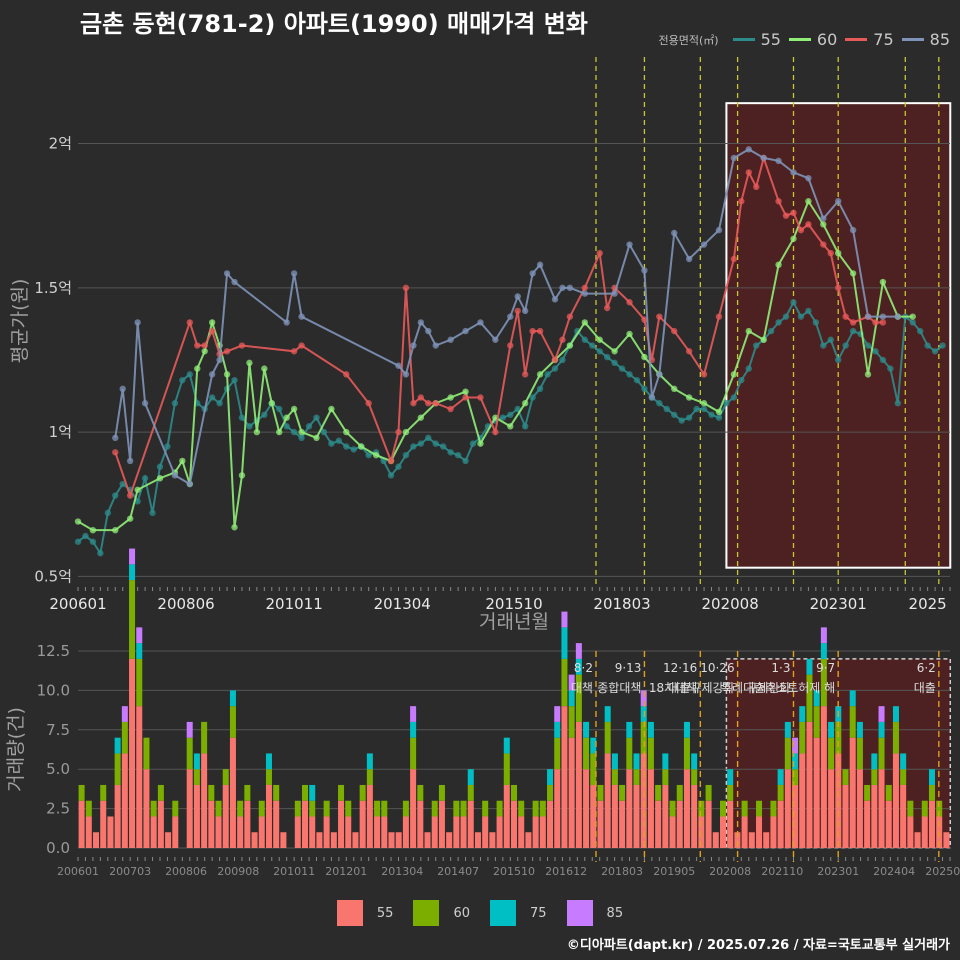  I want to click on legend-swatch, so click(579, 913).